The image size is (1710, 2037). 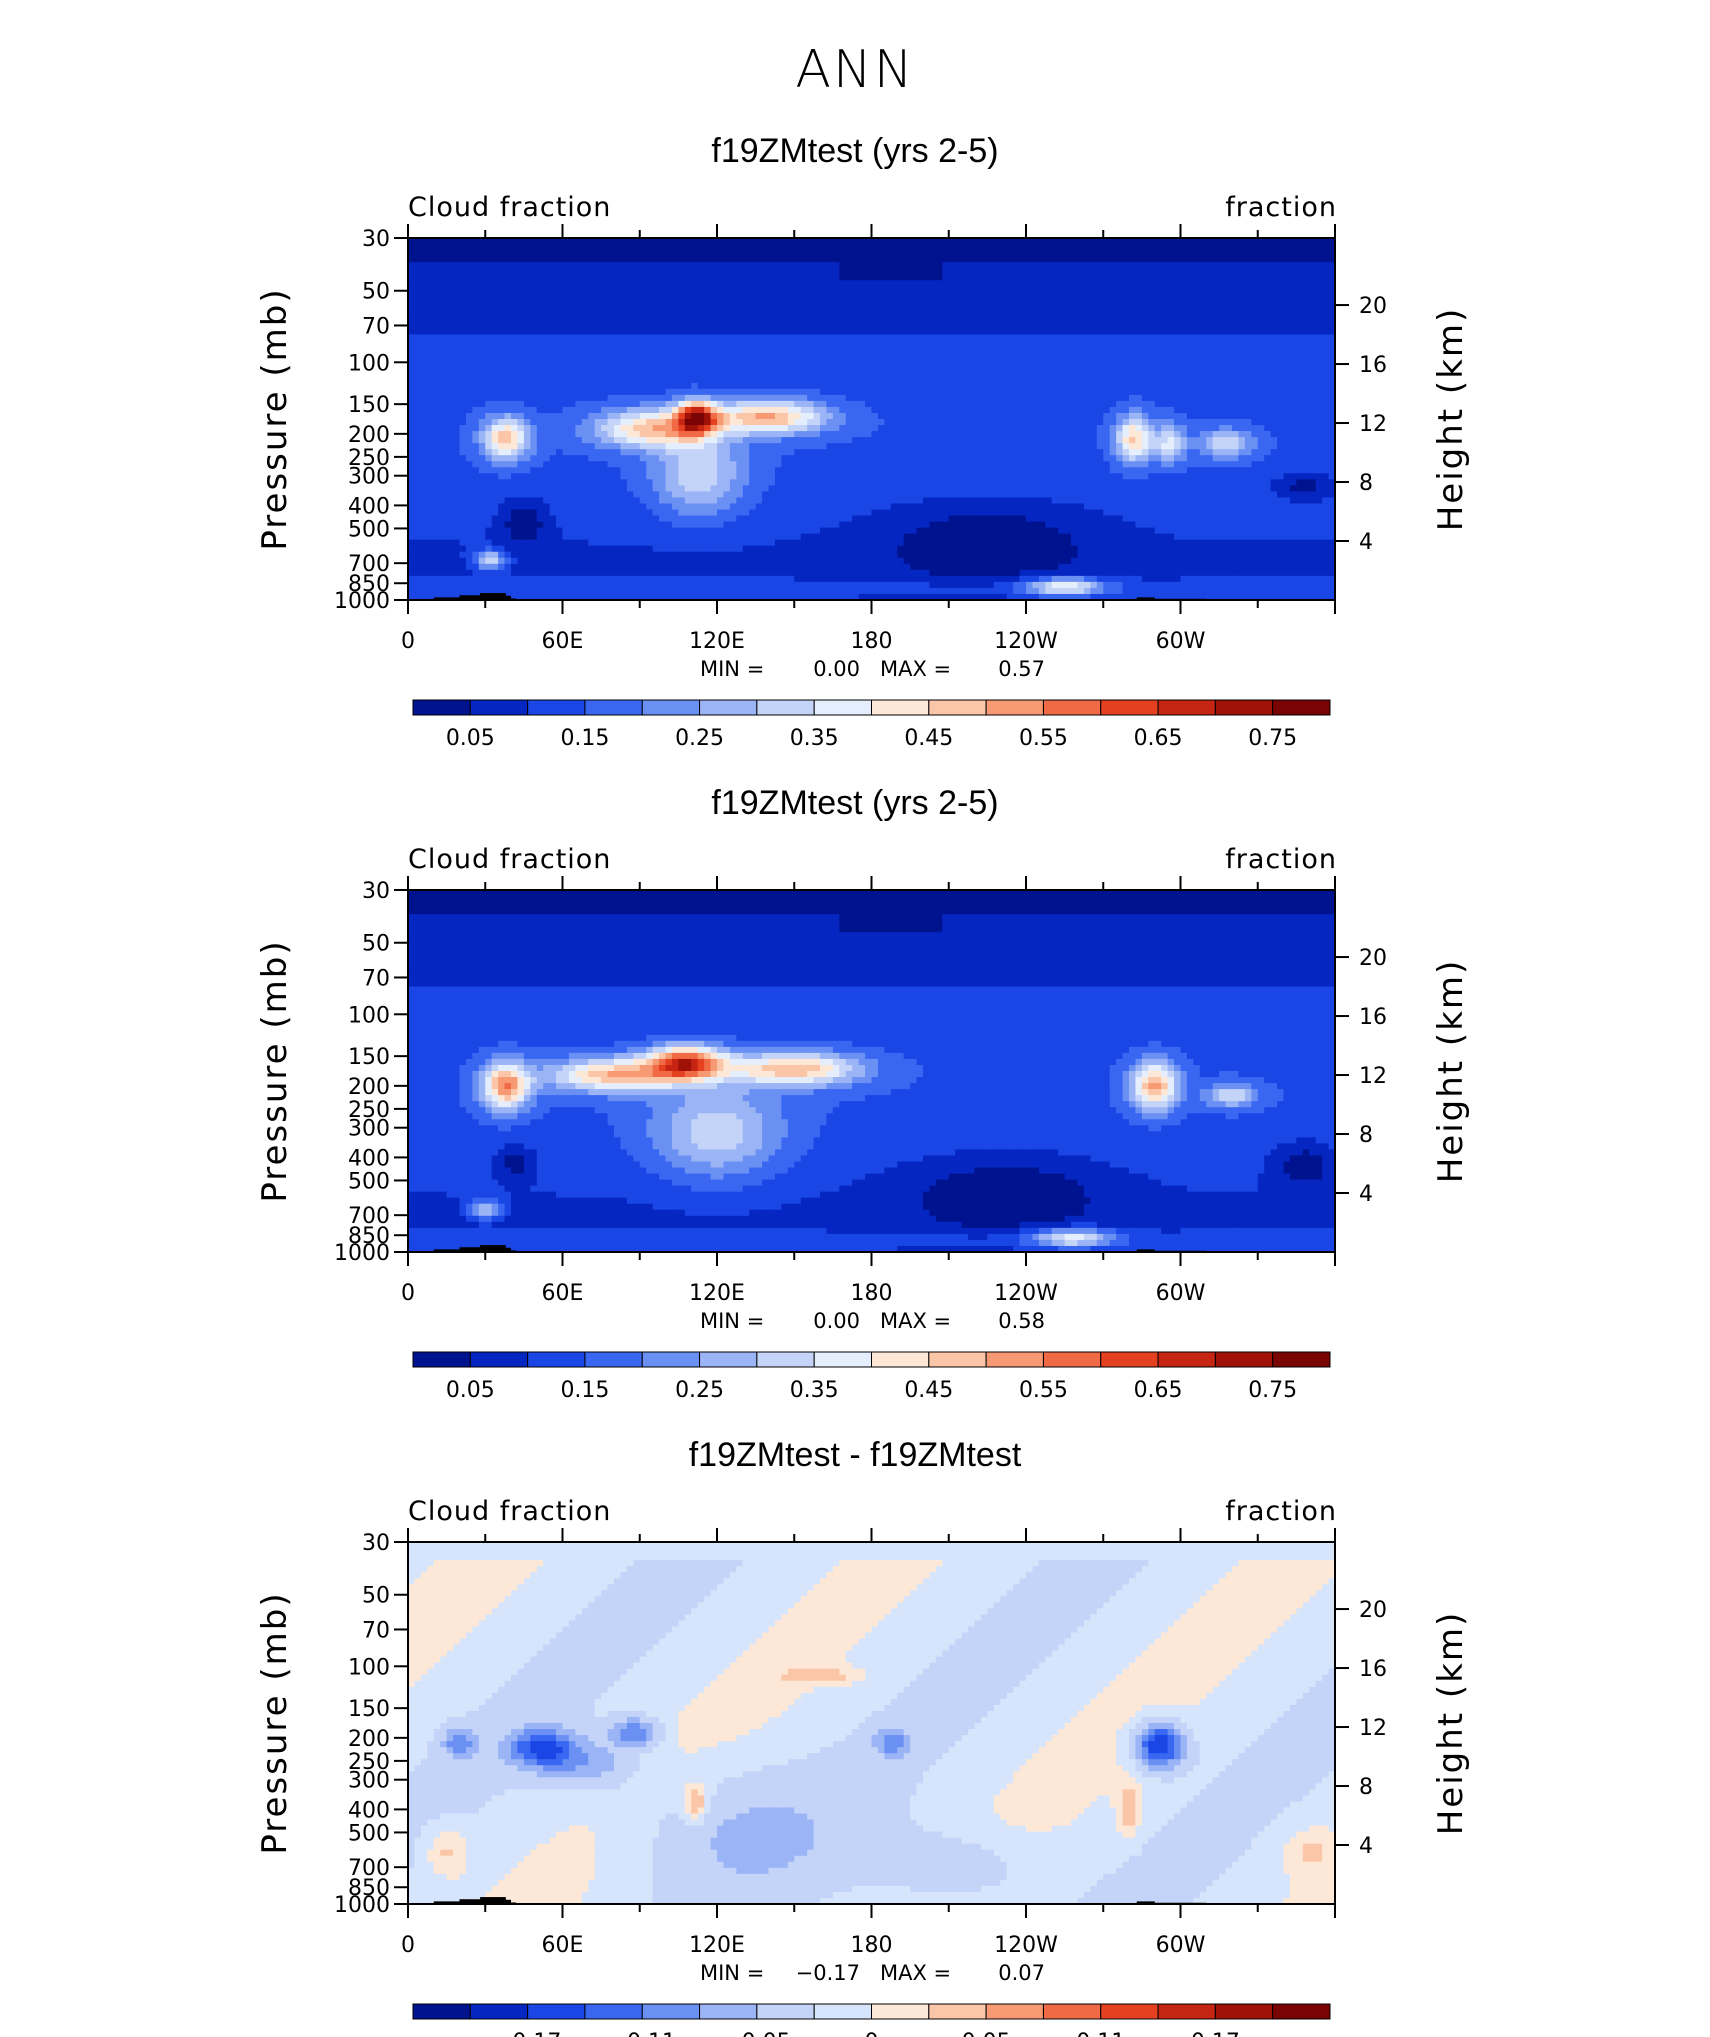 I want to click on x-tick-label: 60E, so click(x=563, y=1945).